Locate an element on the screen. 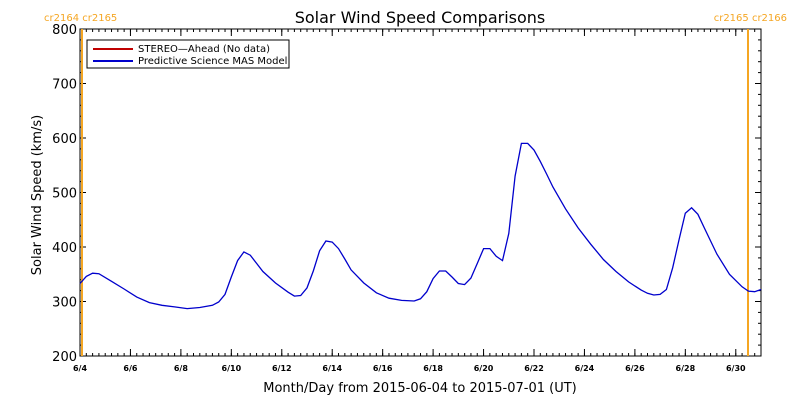  x-tick-label: 6/6 is located at coordinates (130, 368).